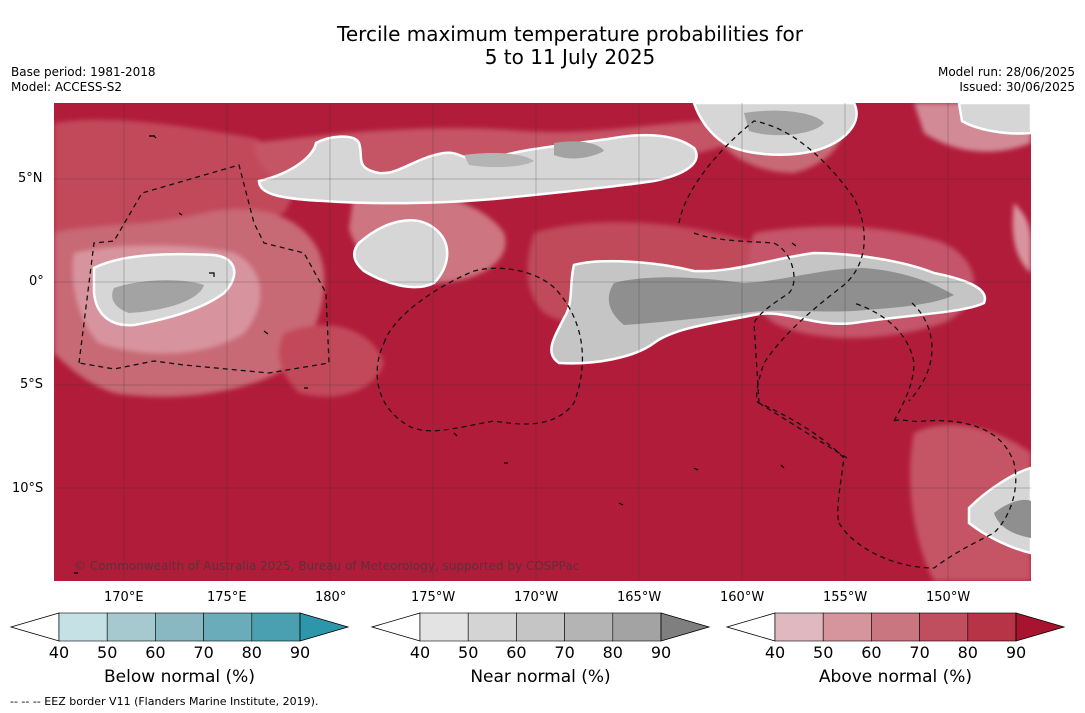 Image resolution: width=1085 pixels, height=713 pixels. Describe the element at coordinates (570, 57) in the screenshot. I see `chart-title-line2: 5 to 11 July 2025` at that location.